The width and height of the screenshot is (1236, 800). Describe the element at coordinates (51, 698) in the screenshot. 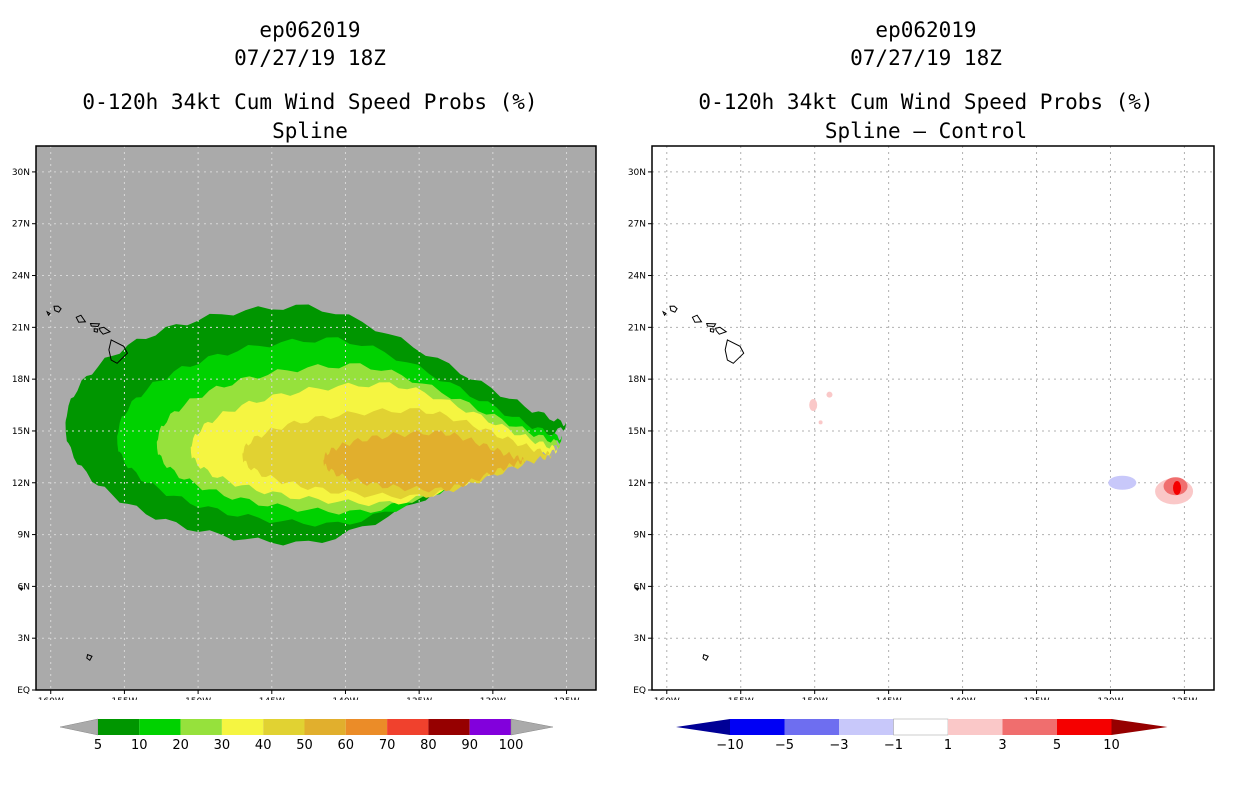

I see `left-x-tick-label: 160W` at that location.